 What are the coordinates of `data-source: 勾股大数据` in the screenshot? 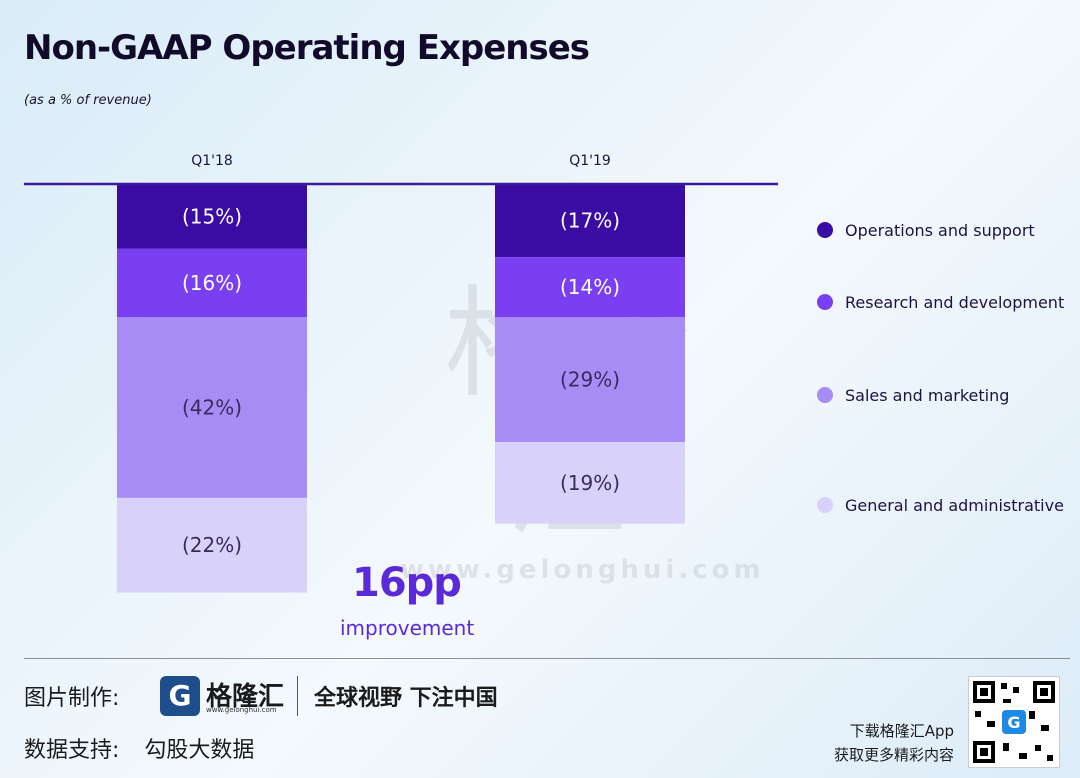 It's located at (199, 750).